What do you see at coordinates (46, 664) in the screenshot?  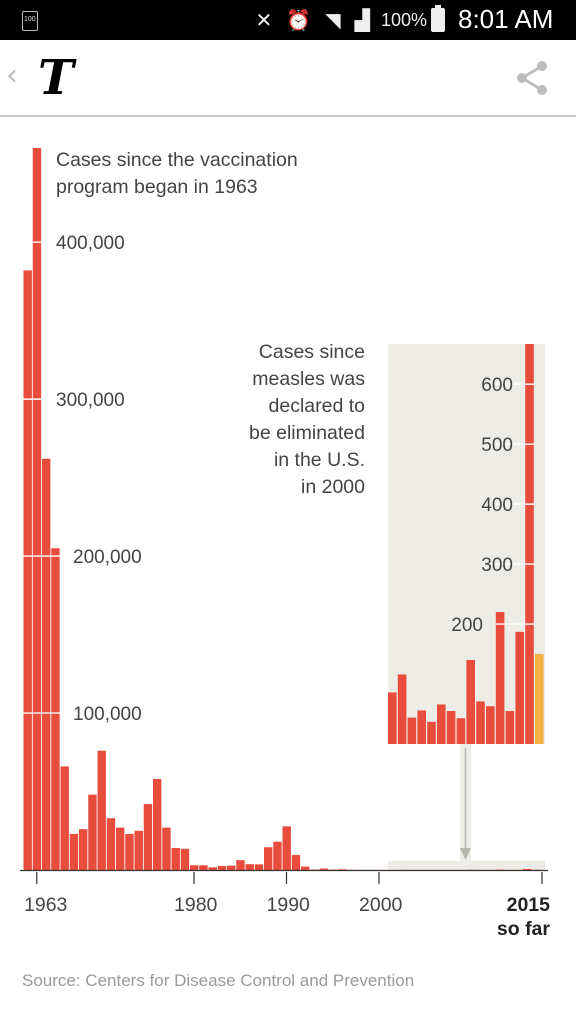 I see `bar-main-1964` at bounding box center [46, 664].